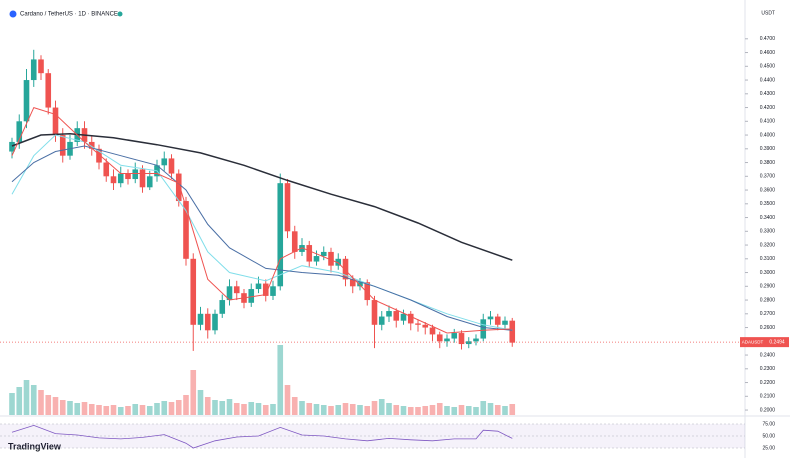  What do you see at coordinates (777, 342) in the screenshot?
I see `price-tag` at bounding box center [777, 342].